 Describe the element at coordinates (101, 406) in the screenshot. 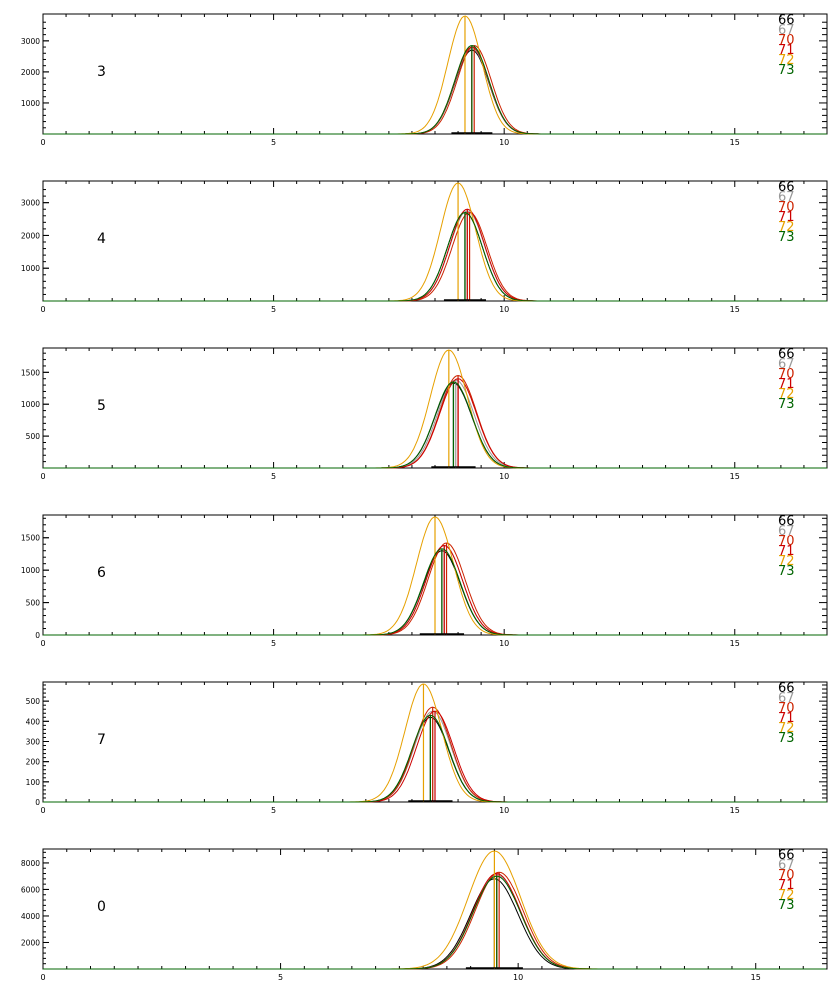

I see `panel-label: 5` at that location.